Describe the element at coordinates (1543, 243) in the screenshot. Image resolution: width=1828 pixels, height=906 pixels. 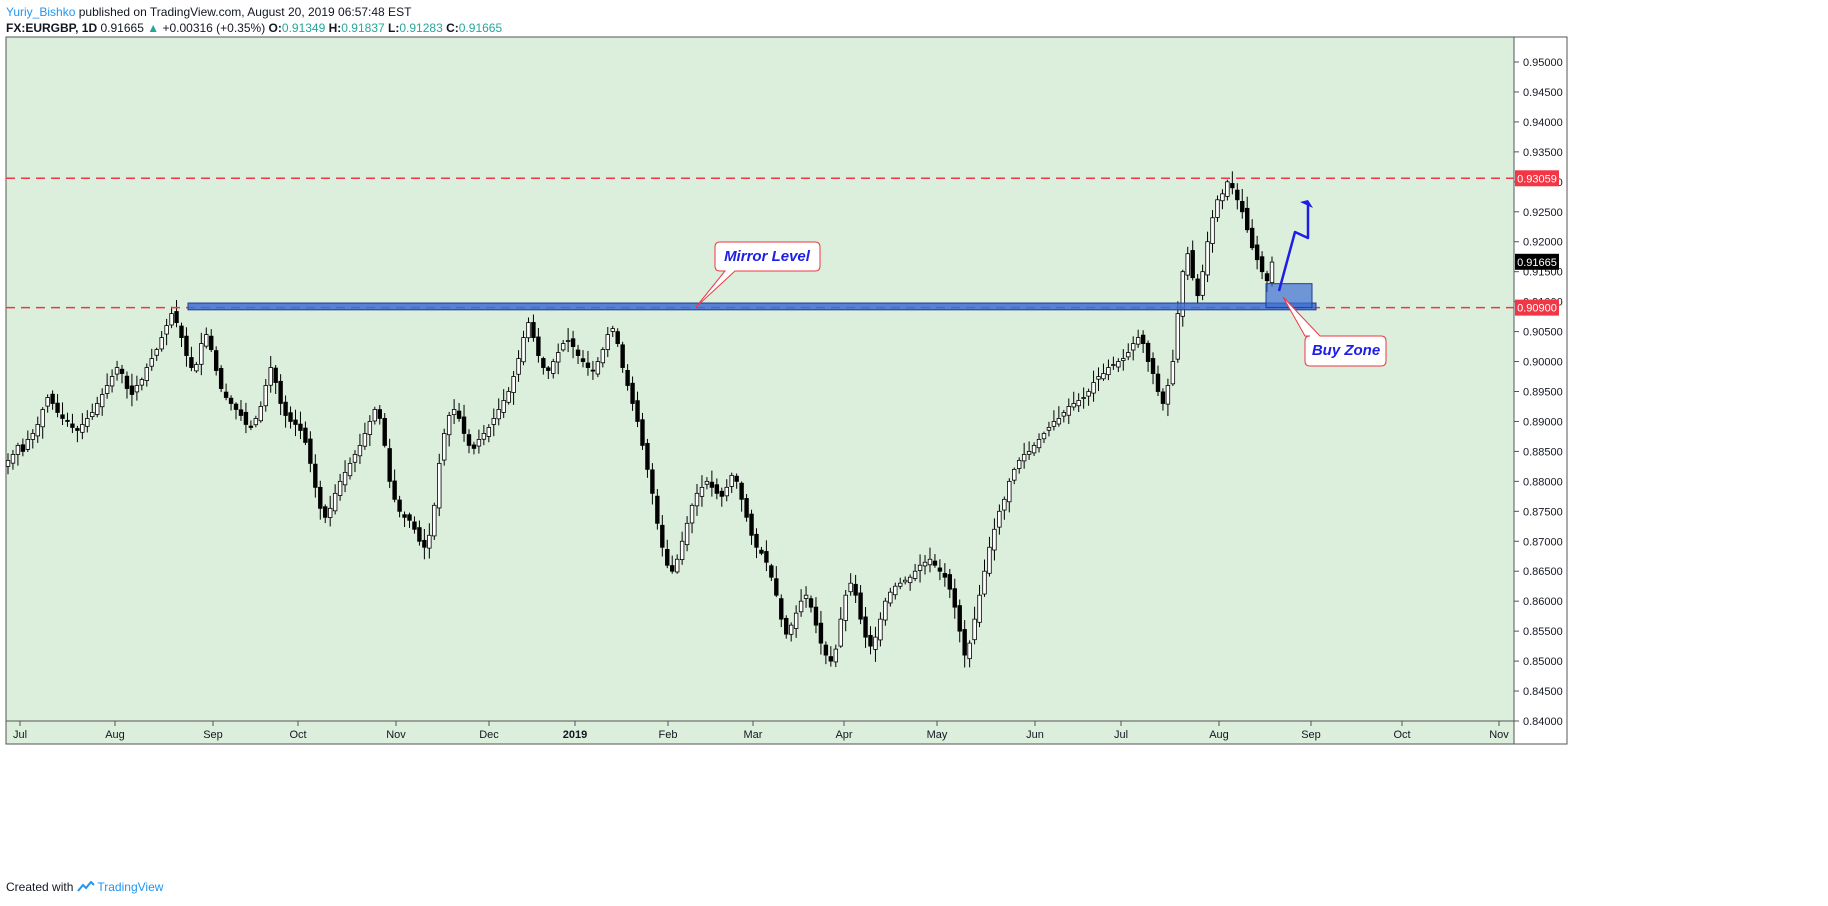
I see `y-tick-label: 0.92000` at that location.